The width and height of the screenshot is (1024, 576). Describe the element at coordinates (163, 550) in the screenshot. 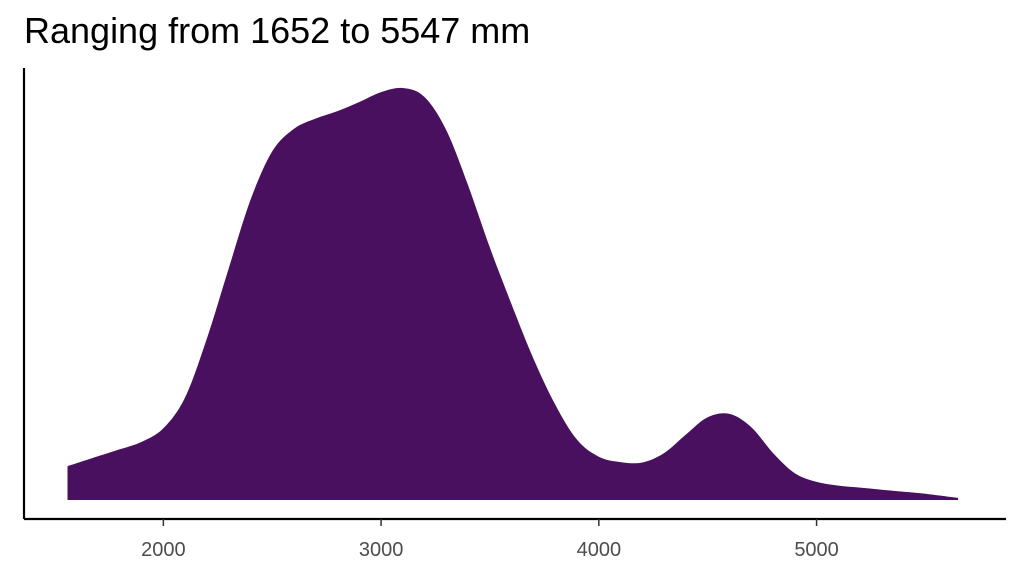

I see `x-tick-label: 2000` at that location.